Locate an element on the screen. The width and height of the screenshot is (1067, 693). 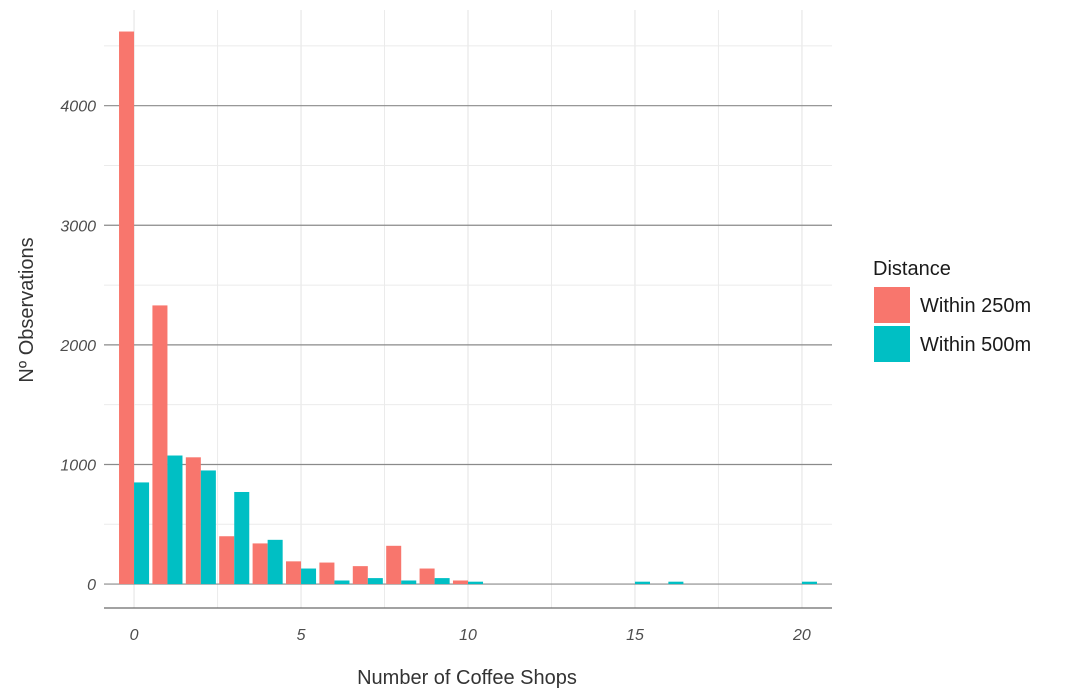
x-tick-label: 20 is located at coordinates (801, 635).